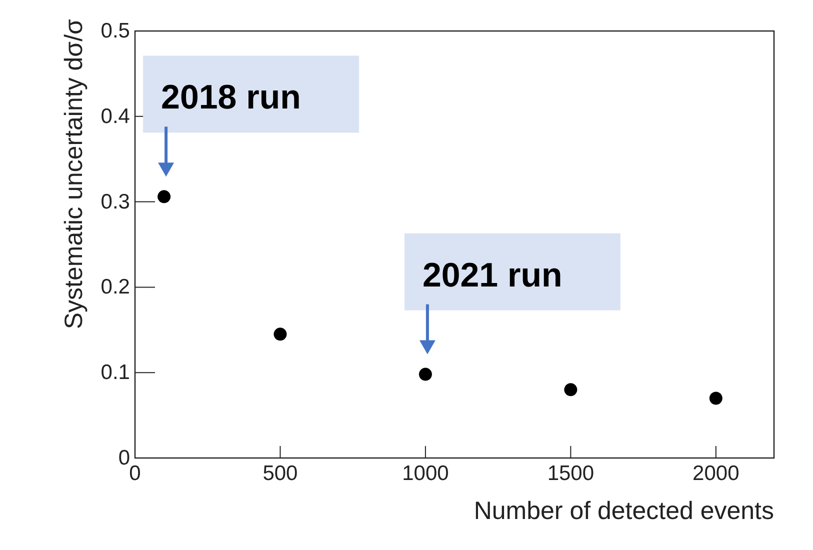 Image resolution: width=813 pixels, height=550 pixels. What do you see at coordinates (115, 202) in the screenshot?
I see `y-tick-label: 0.3` at bounding box center [115, 202].